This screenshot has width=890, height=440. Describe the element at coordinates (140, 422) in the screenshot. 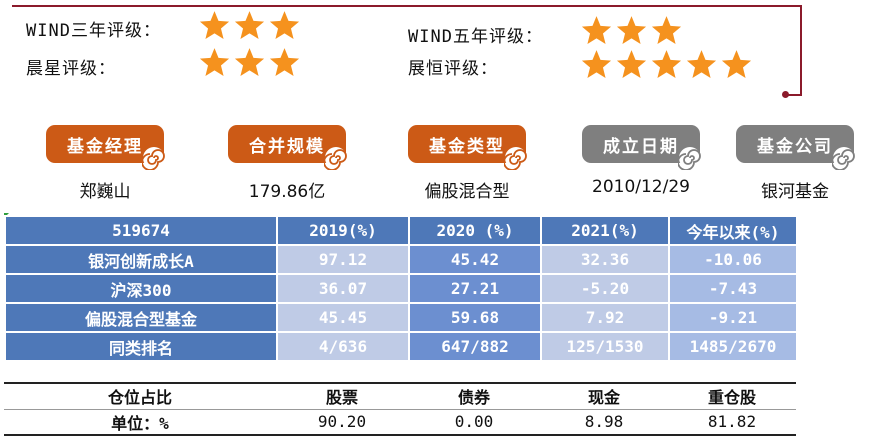

I see `allocation-unit: 单位：%` at that location.